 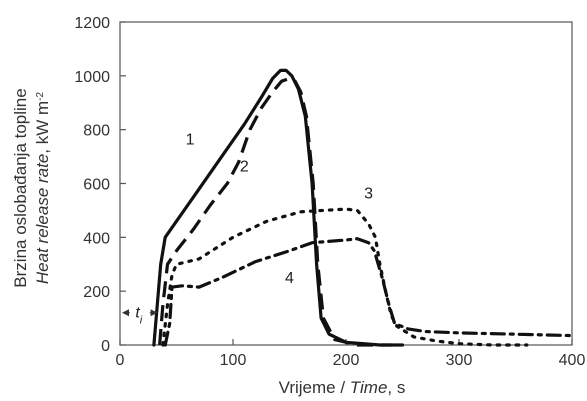 What do you see at coordinates (233, 360) in the screenshot?
I see `x-tick-label: 100` at bounding box center [233, 360].